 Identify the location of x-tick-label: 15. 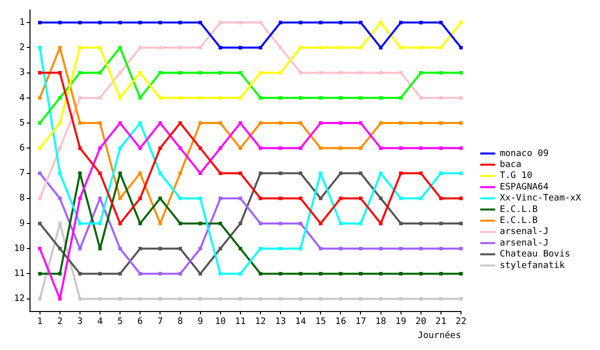
(320, 322).